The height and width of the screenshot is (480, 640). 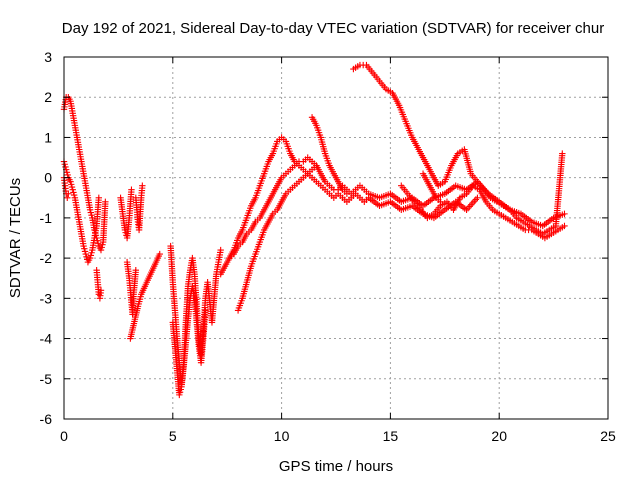 What do you see at coordinates (608, 436) in the screenshot?
I see `x-tick-label: 25` at bounding box center [608, 436].